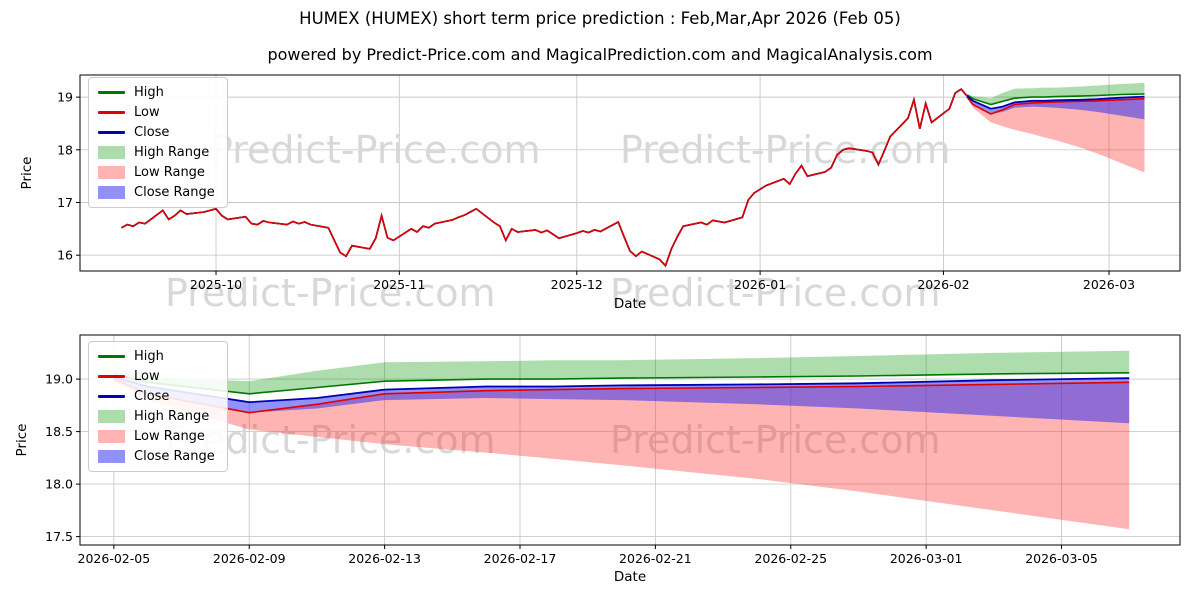 Image resolution: width=1200 pixels, height=600 pixels. I want to click on x-tick-label: 2026-02, so click(943, 284).